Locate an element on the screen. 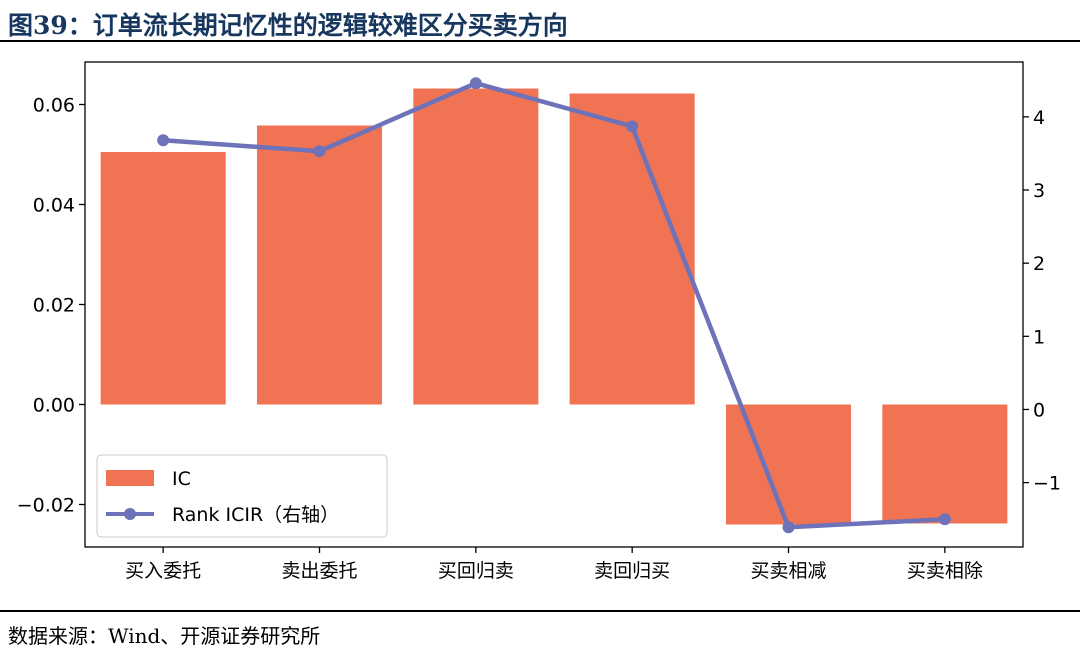 The image size is (1080, 665). right-tick-label: 3 is located at coordinates (1039, 191).